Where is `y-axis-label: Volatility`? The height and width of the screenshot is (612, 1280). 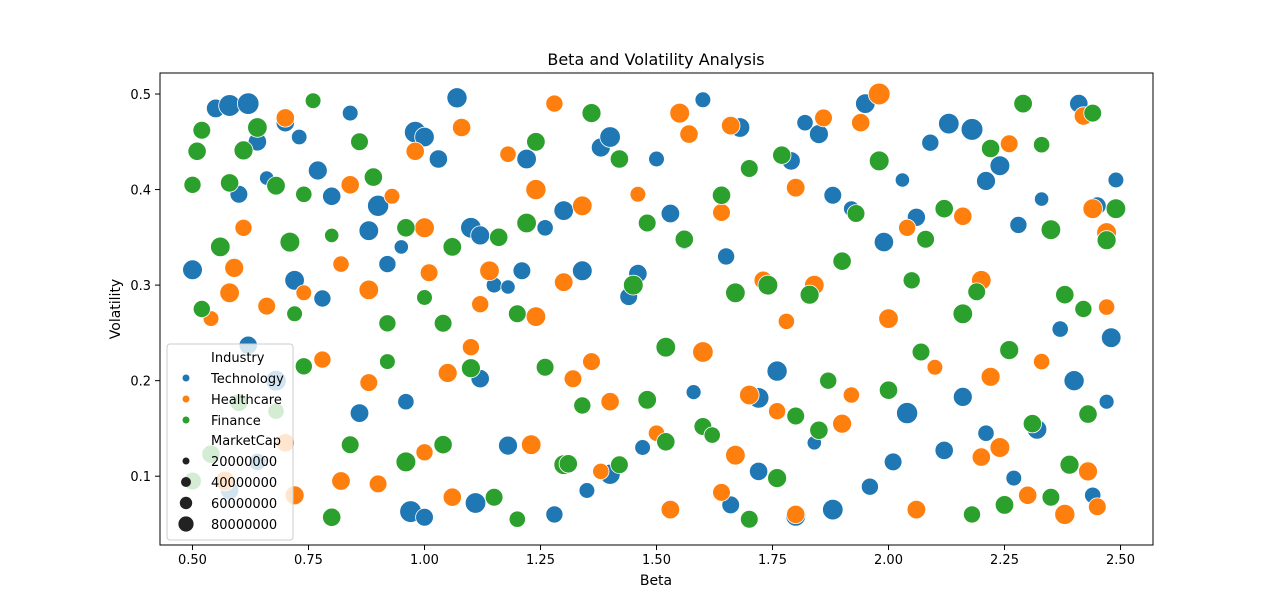
y-axis-label: Volatility is located at coordinates (116, 309).